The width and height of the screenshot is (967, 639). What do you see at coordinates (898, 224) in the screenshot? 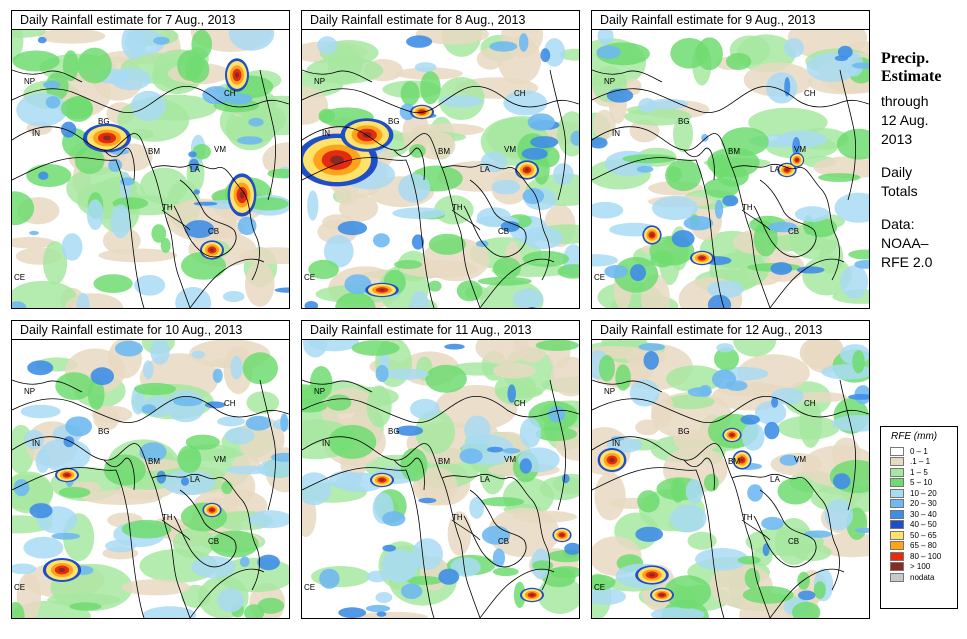
I see `sidebar-source-line1: Data:` at bounding box center [898, 224].